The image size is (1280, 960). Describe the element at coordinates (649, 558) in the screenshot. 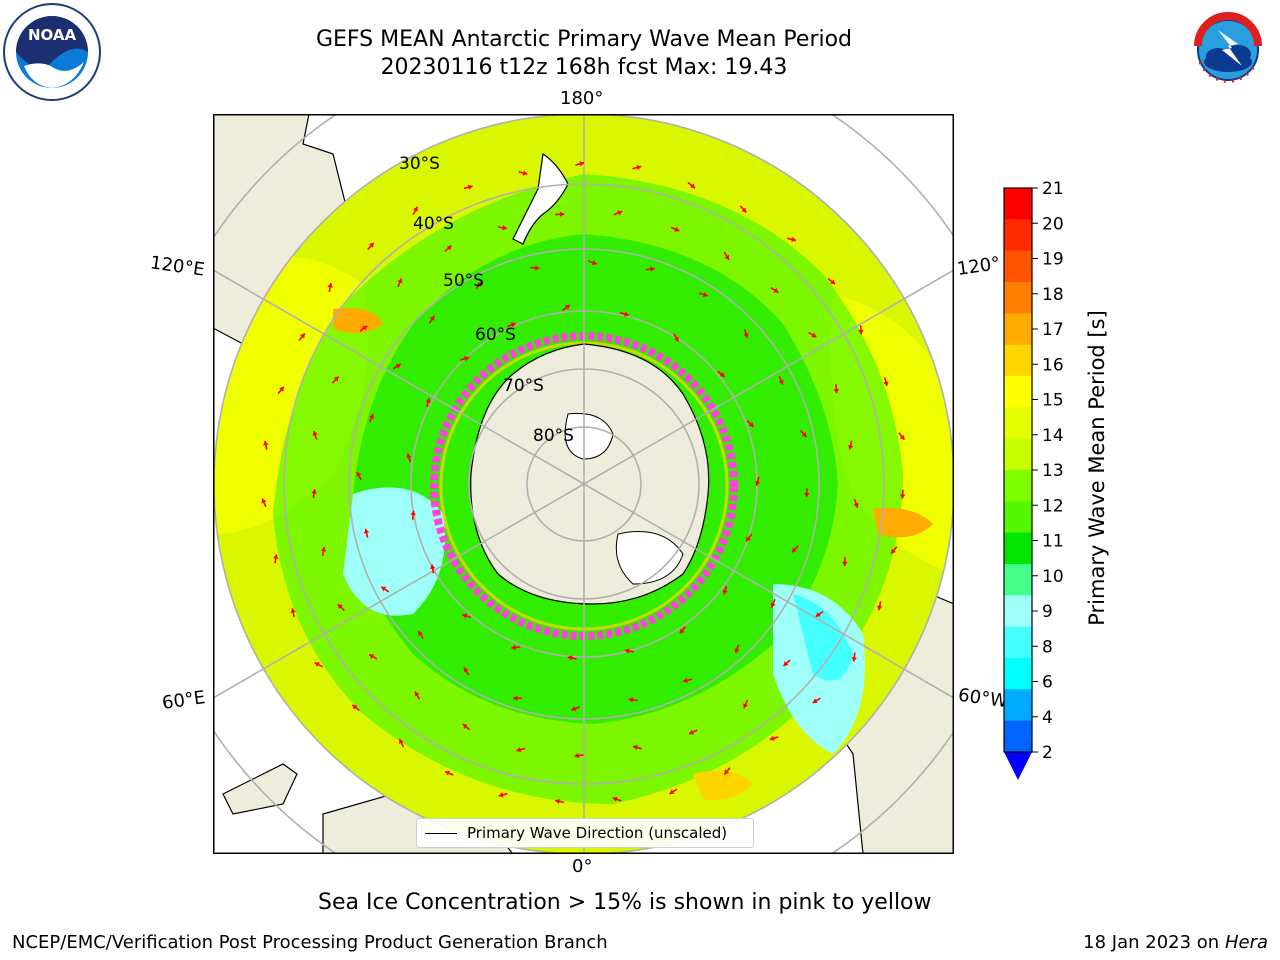

I see `weddell-ice-shelf` at that location.